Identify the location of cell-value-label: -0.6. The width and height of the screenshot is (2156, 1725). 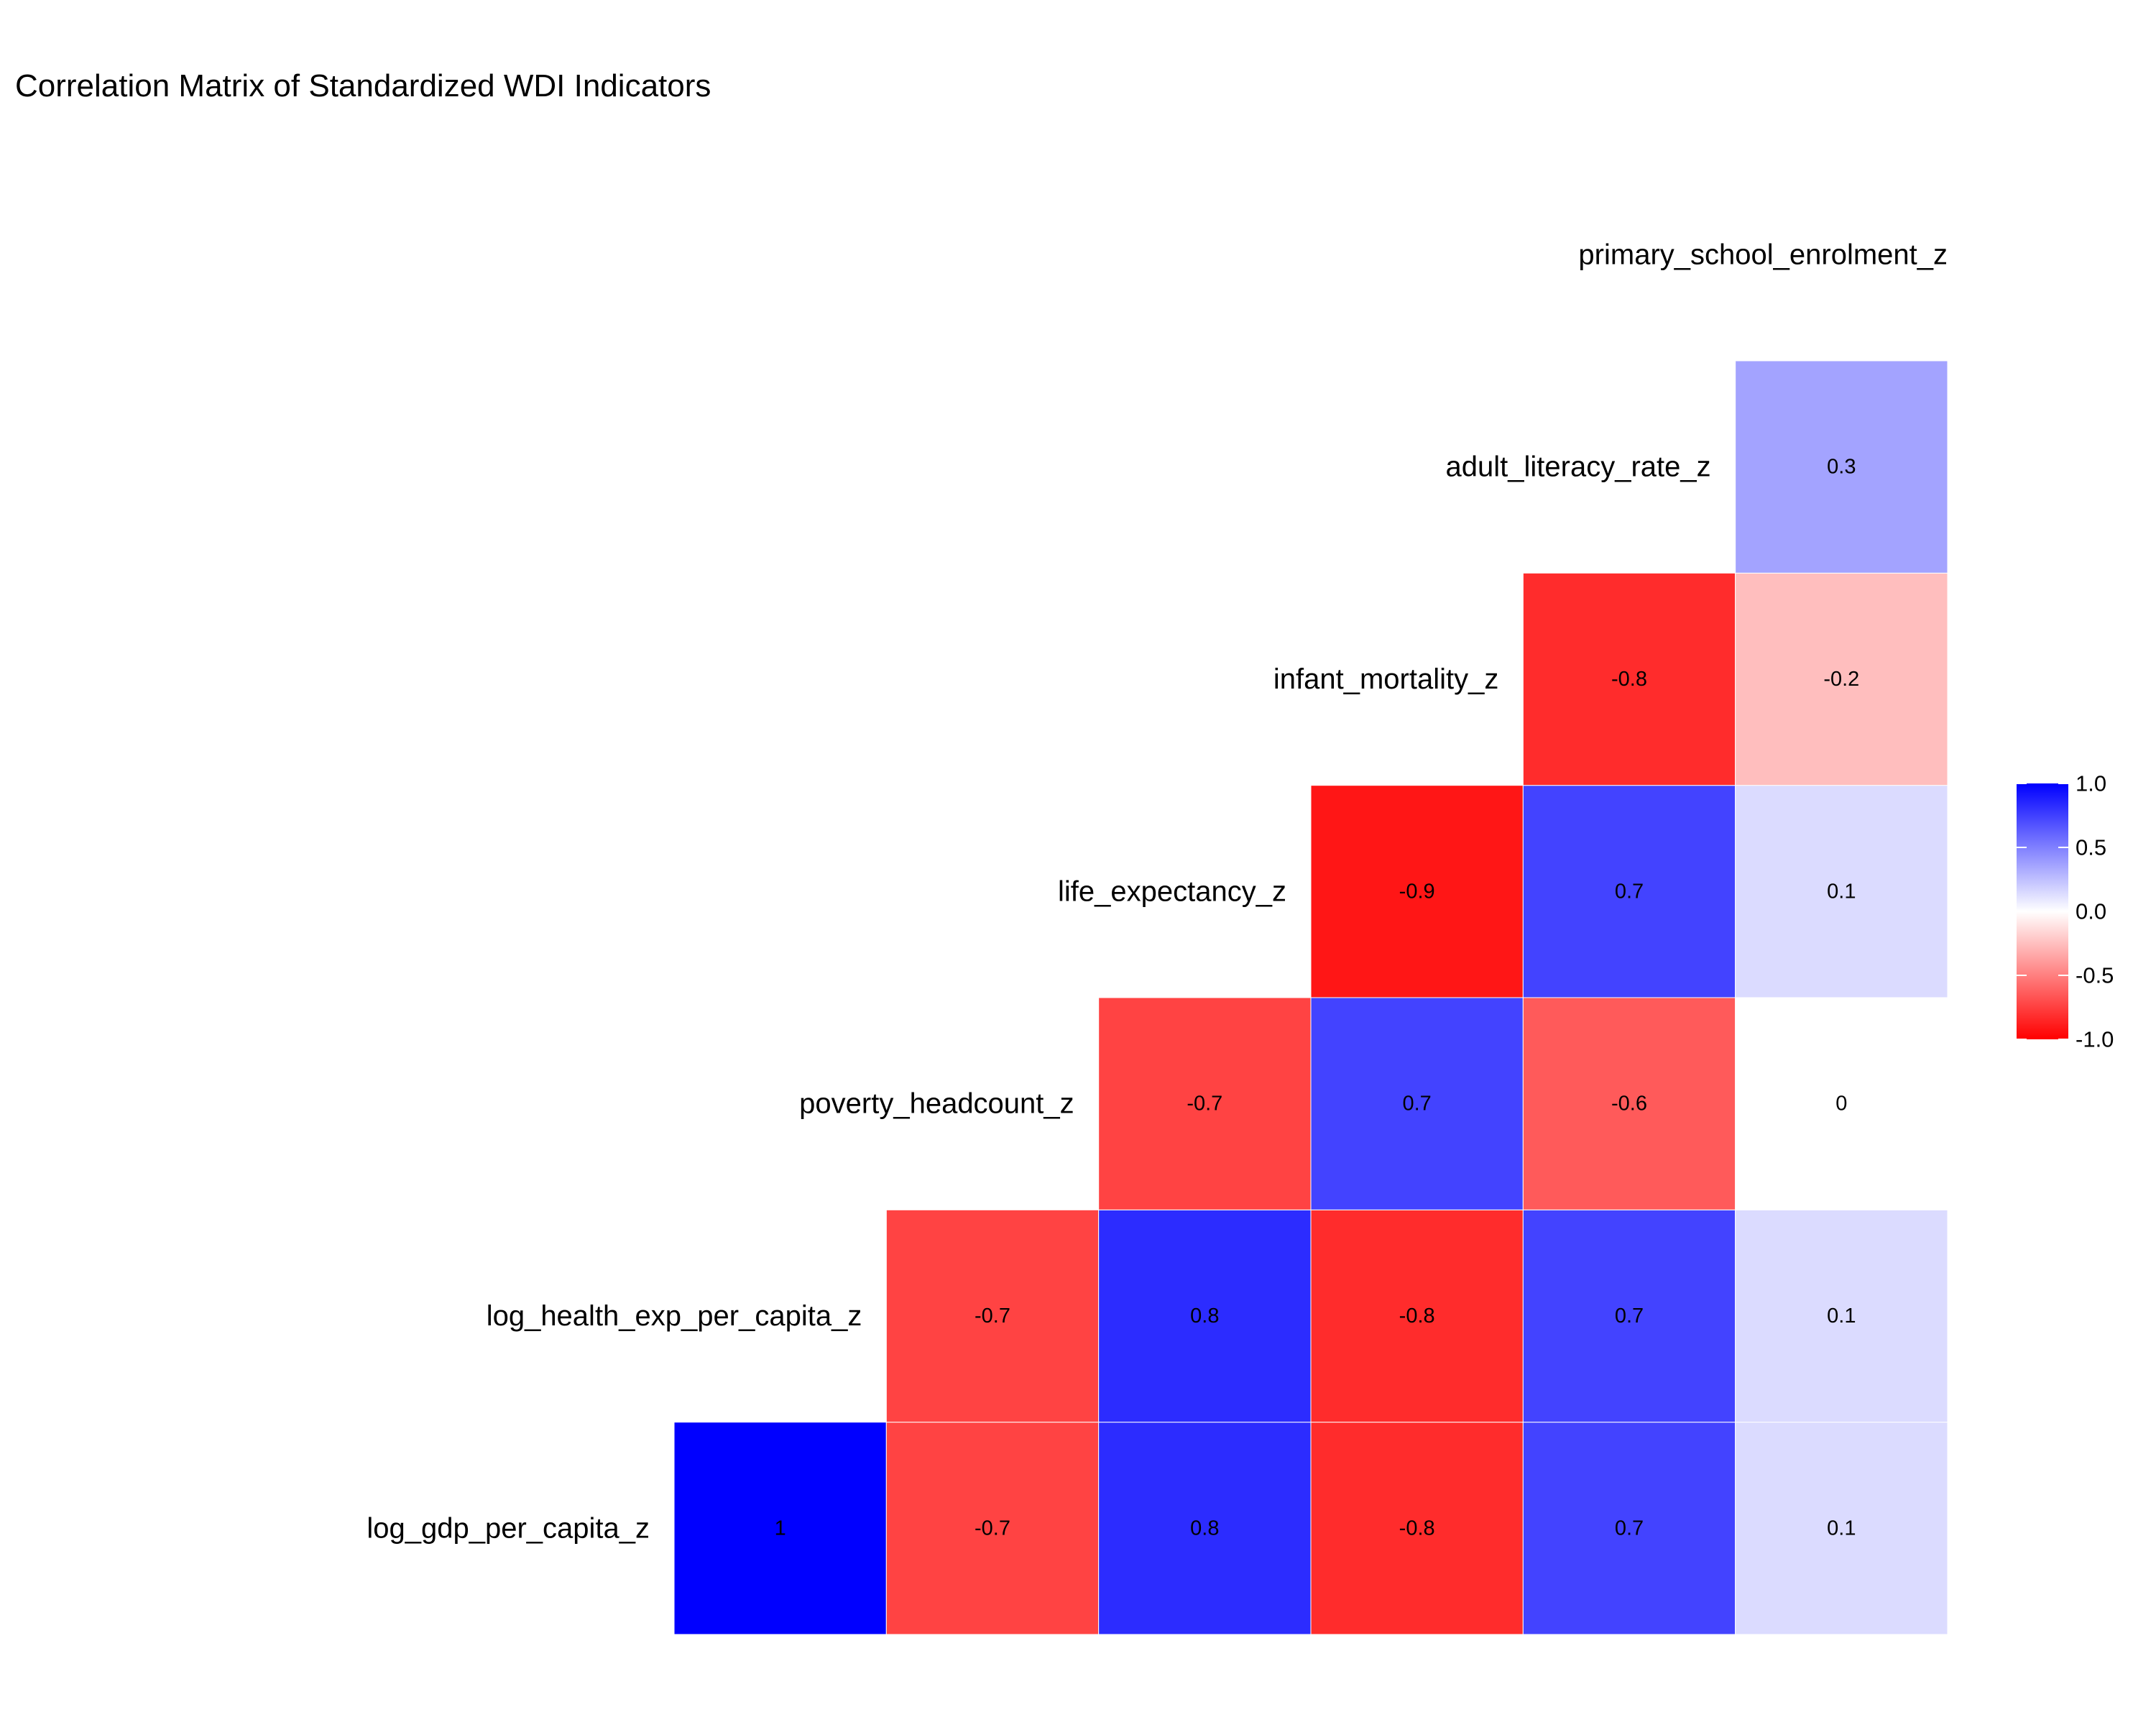
(1629, 1104).